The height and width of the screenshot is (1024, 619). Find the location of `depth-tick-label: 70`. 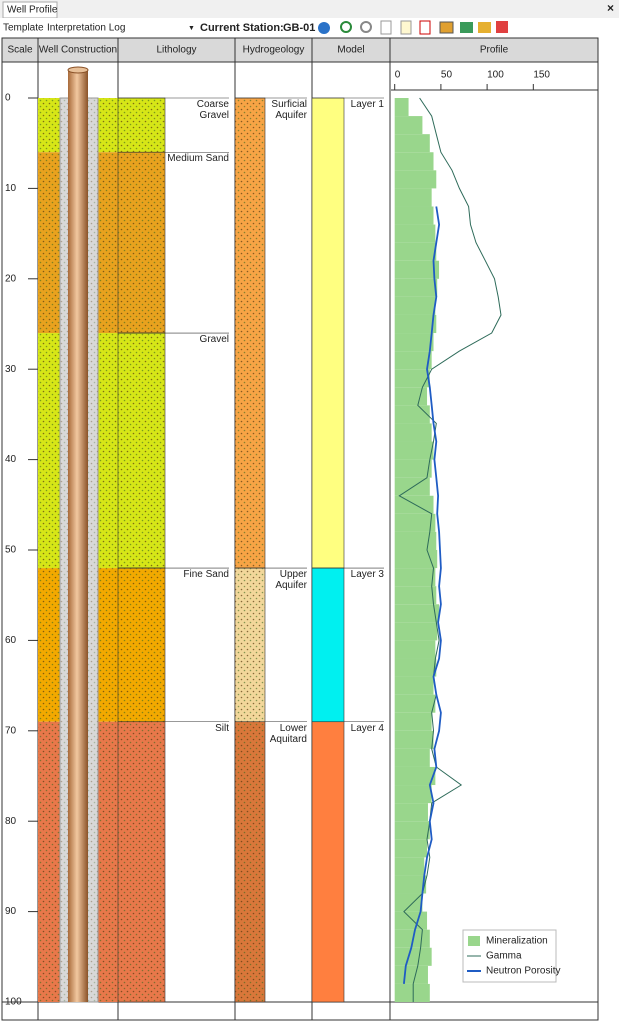

depth-tick-label: 70 is located at coordinates (11, 730).